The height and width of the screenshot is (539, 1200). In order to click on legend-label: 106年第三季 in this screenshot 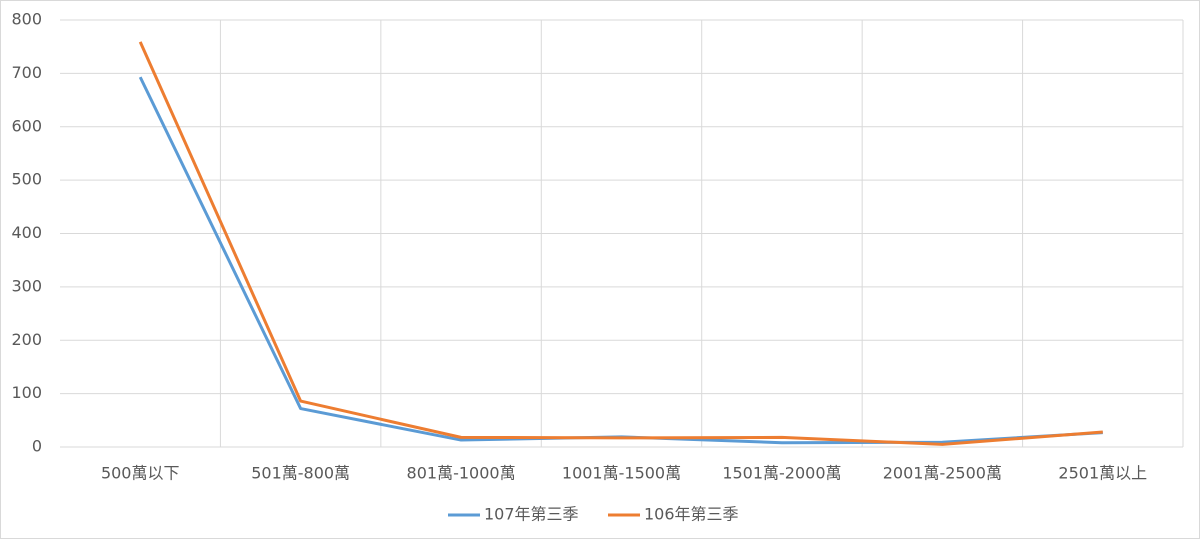, I will do `click(691, 514)`.